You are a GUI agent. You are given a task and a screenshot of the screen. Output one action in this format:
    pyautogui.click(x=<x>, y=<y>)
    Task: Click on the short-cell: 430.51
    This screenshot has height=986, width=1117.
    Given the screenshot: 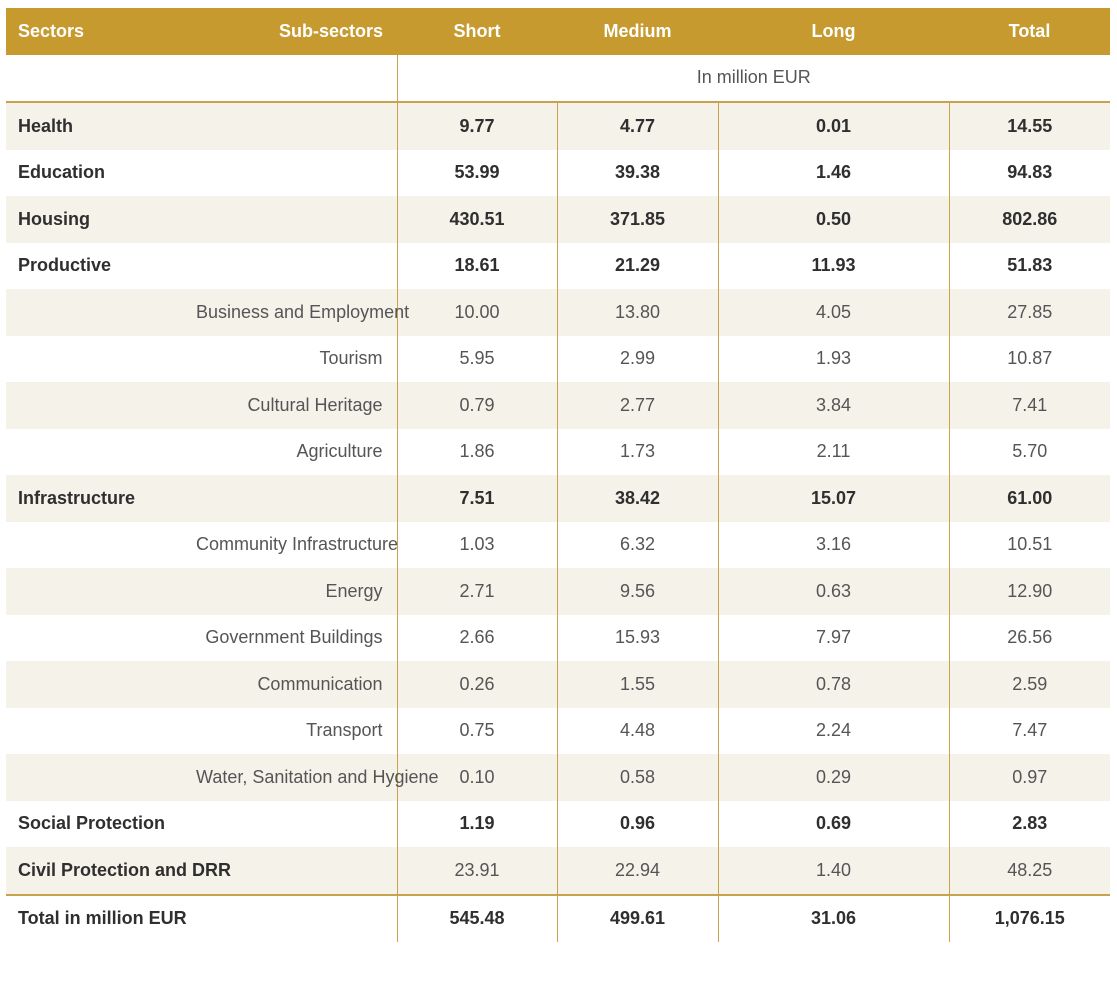 What is the action you would take?
    pyautogui.click(x=476, y=219)
    